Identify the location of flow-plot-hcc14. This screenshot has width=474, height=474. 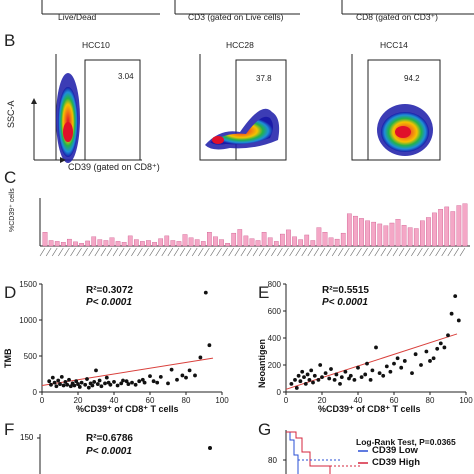
(396, 107).